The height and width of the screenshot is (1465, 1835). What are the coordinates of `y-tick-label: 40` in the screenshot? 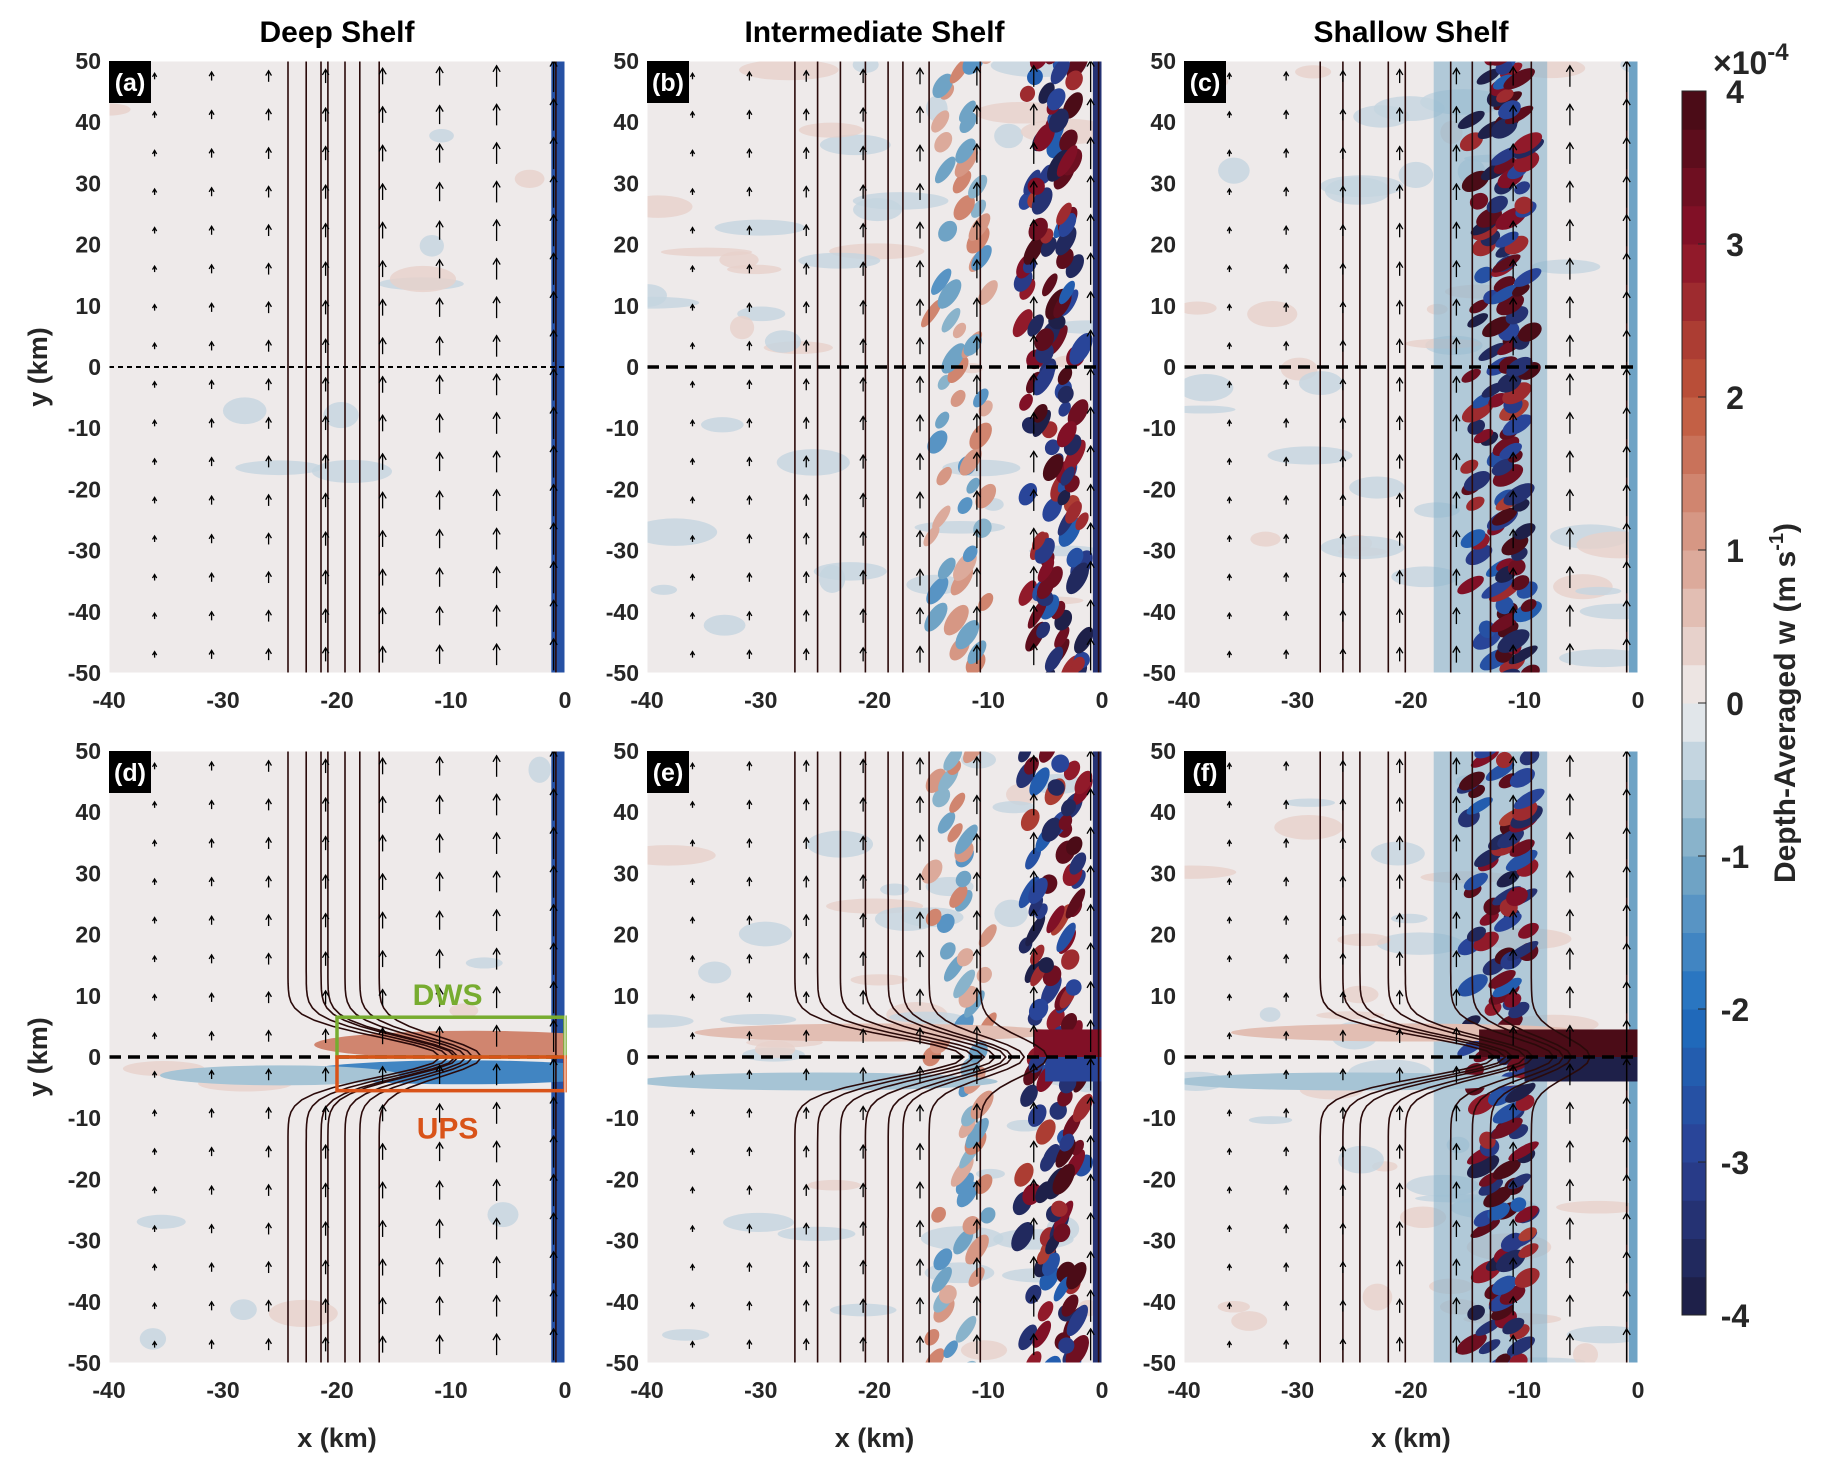 It's located at (626, 812).